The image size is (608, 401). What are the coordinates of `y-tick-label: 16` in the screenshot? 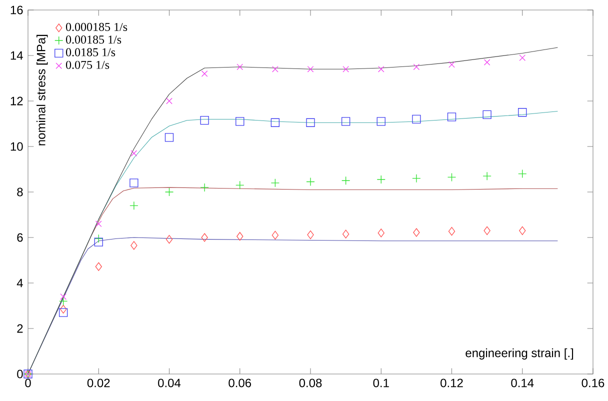 It's located at (16, 10).